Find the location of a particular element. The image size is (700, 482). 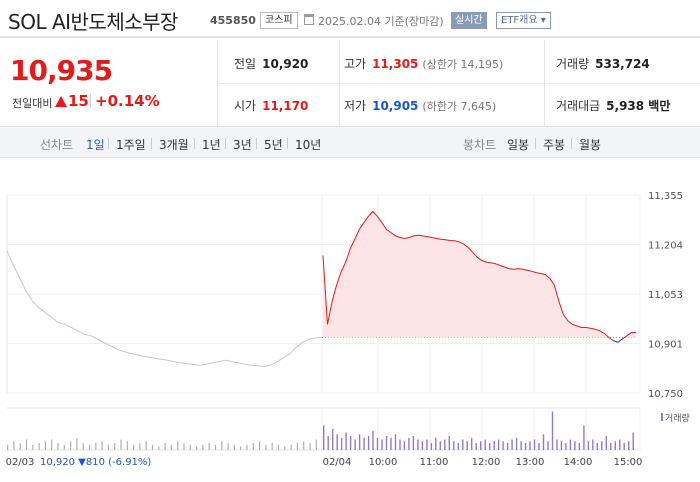

period-1d: 1일 is located at coordinates (95, 145).